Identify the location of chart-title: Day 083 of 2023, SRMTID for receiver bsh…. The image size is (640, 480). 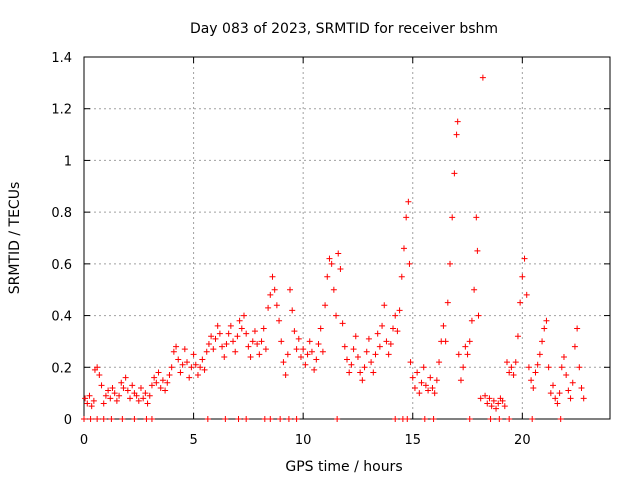
(344, 29).